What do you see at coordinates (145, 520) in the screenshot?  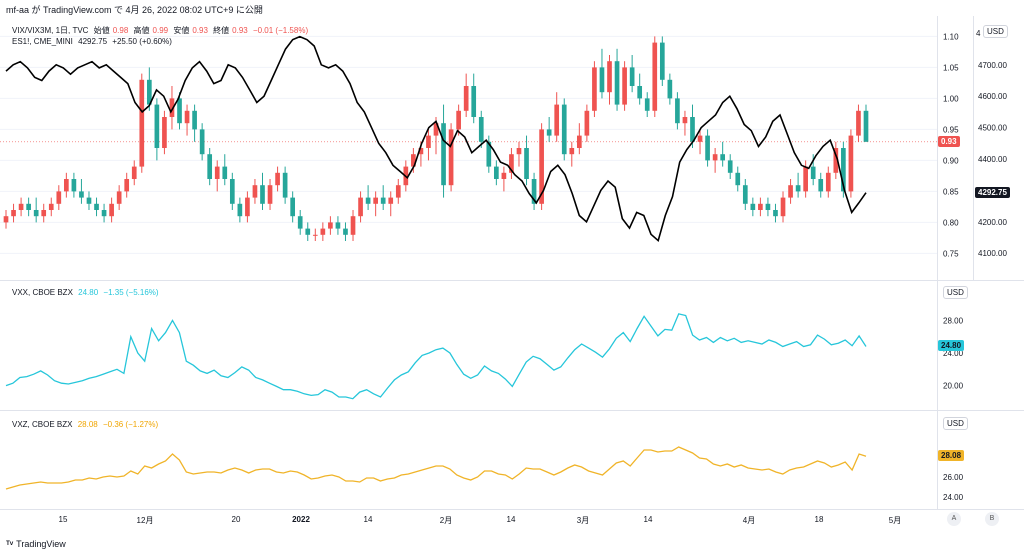 I see `x-tick-label: 12月` at bounding box center [145, 520].